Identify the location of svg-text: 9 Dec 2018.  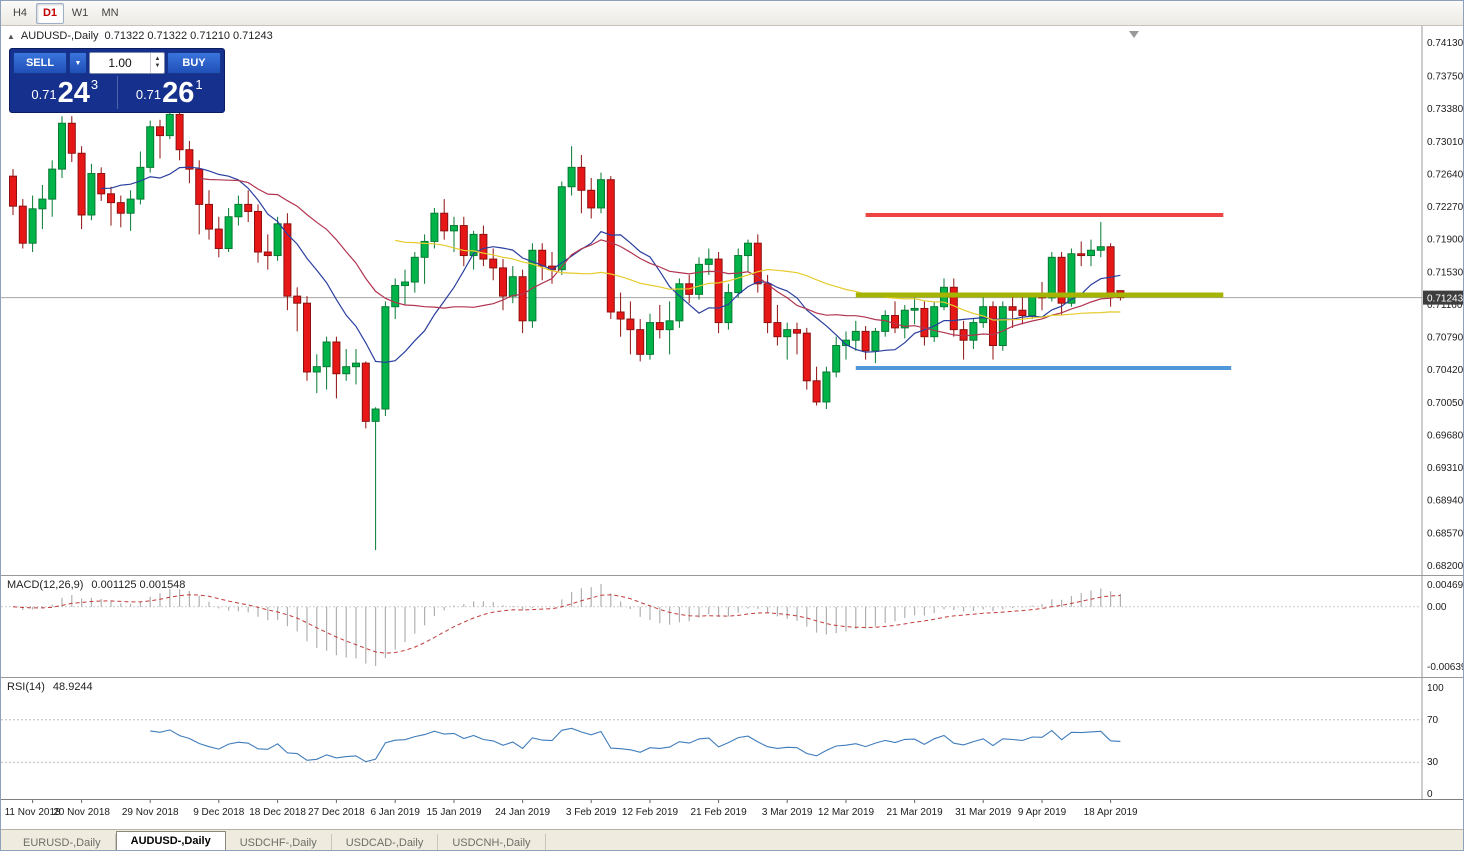
(219, 812).